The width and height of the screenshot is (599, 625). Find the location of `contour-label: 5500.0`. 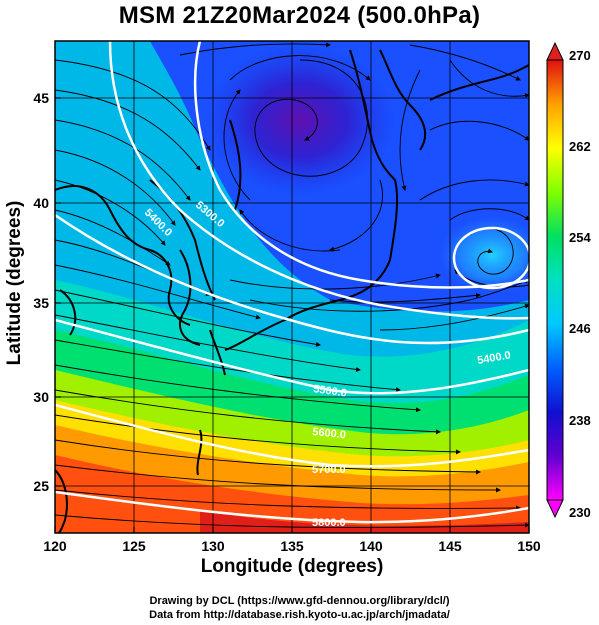

contour-label: 5500.0 is located at coordinates (330, 391).